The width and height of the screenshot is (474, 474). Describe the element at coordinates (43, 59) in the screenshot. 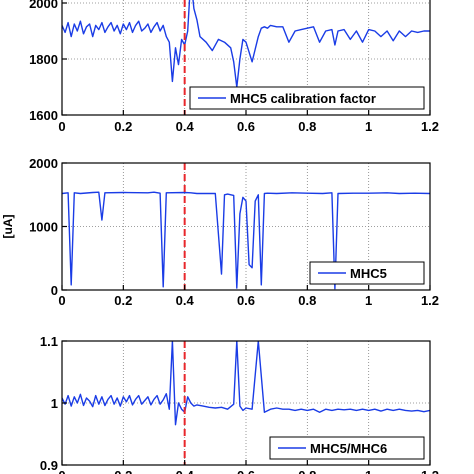

I see `y-tick-label: 1800` at that location.